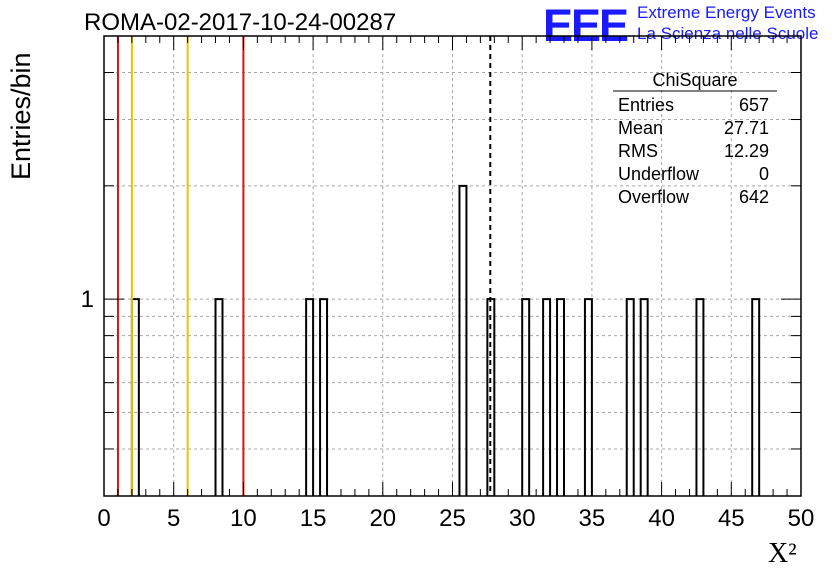 The width and height of the screenshot is (836, 572). What do you see at coordinates (87, 299) in the screenshot?
I see `y-tick-label: 1` at bounding box center [87, 299].